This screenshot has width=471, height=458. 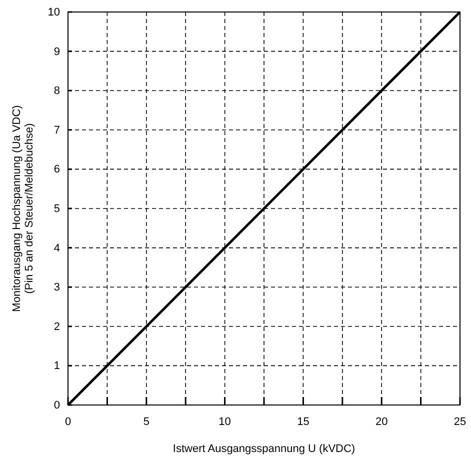 What do you see at coordinates (381, 422) in the screenshot?
I see `x-tick-label: 20` at bounding box center [381, 422].